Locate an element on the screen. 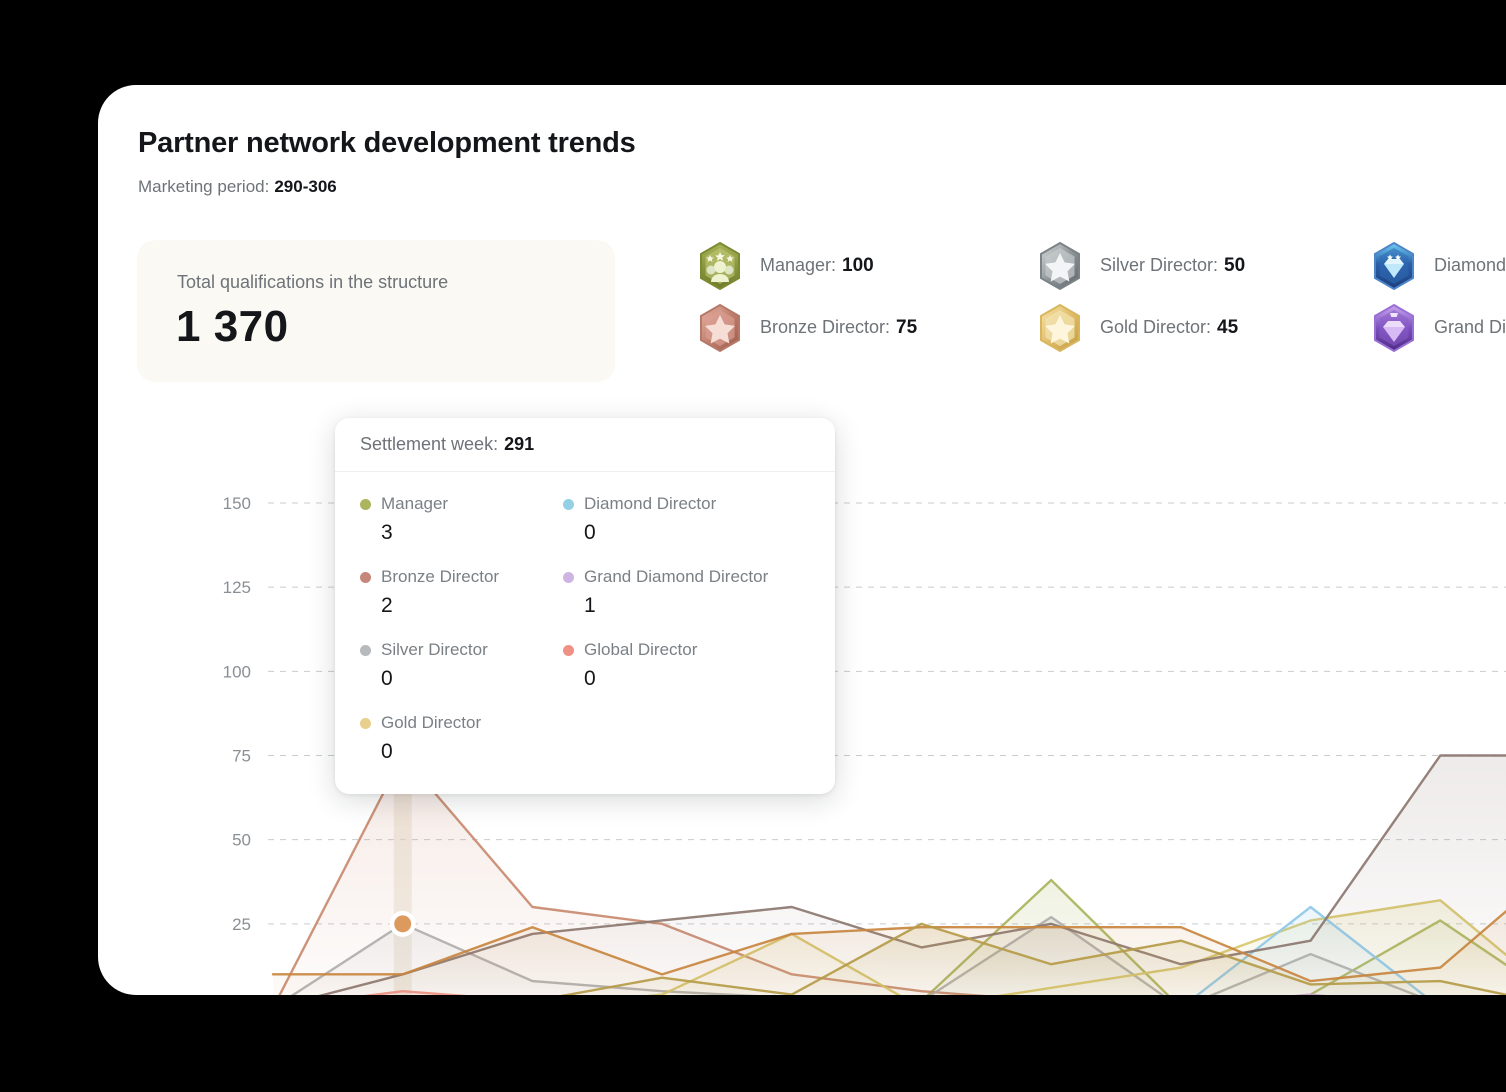 The width and height of the screenshot is (1506, 1092). bronze-director-badge-icon is located at coordinates (720, 328).